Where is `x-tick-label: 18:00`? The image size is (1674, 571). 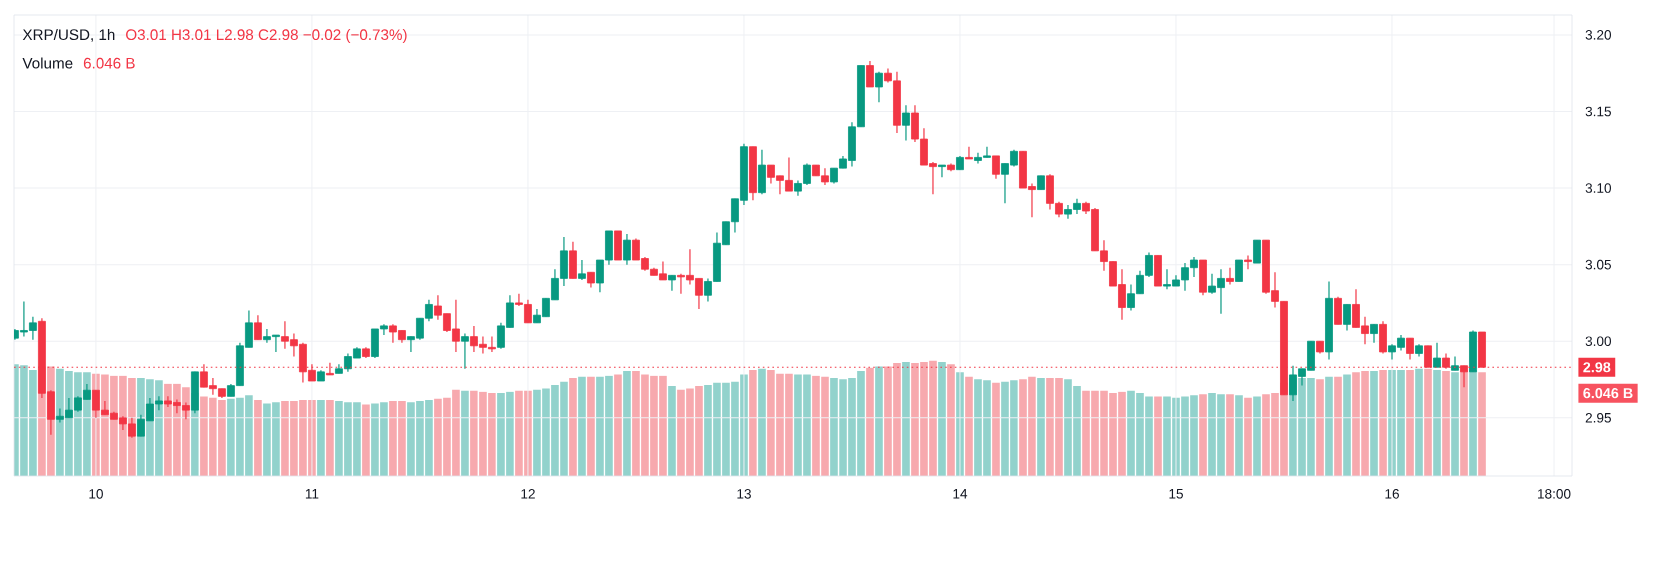
x-tick-label: 18:00 is located at coordinates (1554, 494).